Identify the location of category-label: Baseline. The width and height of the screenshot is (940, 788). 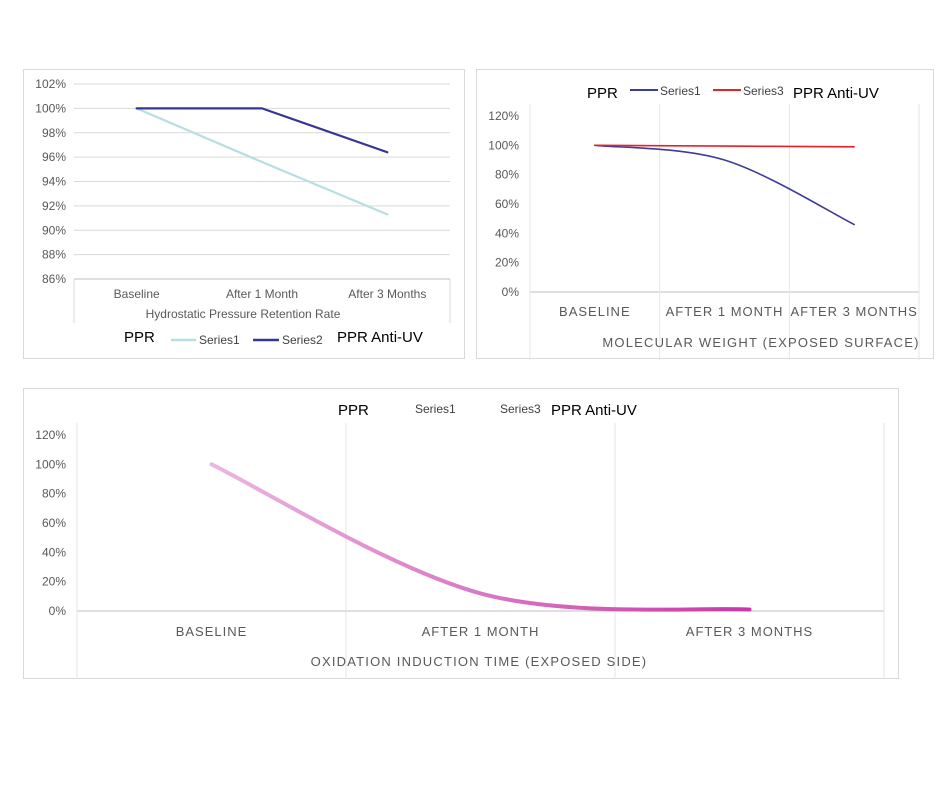
(137, 294).